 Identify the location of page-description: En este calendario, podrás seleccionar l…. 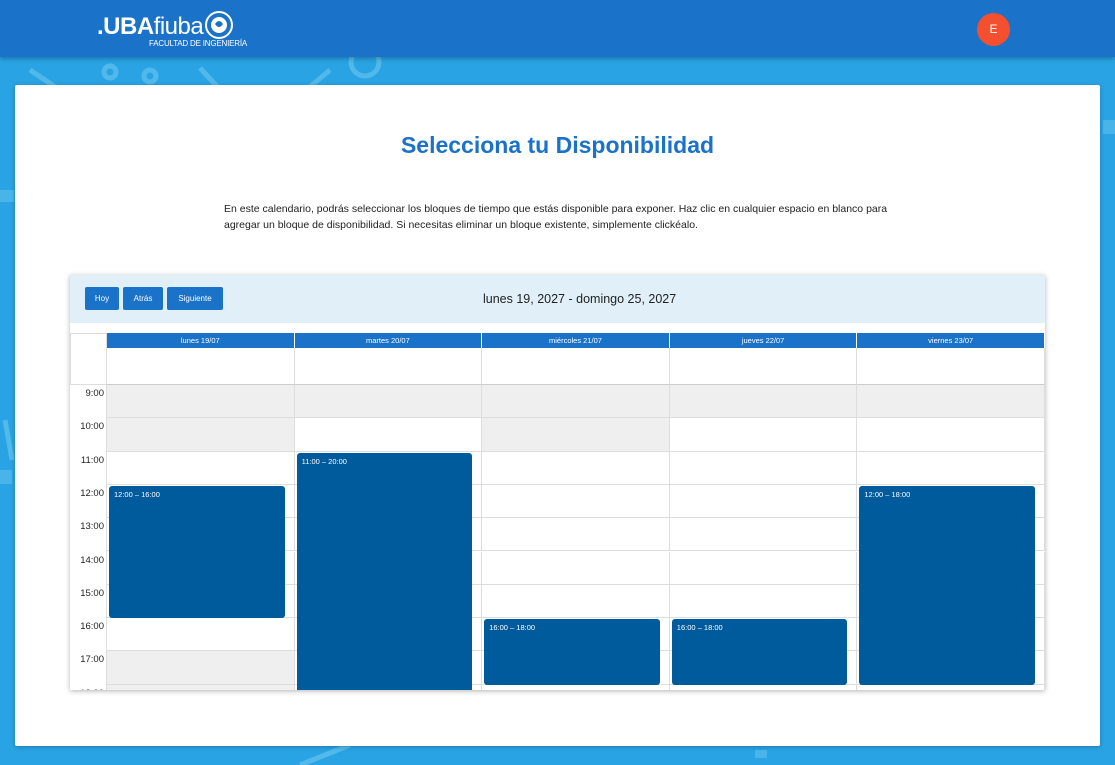
(556, 217).